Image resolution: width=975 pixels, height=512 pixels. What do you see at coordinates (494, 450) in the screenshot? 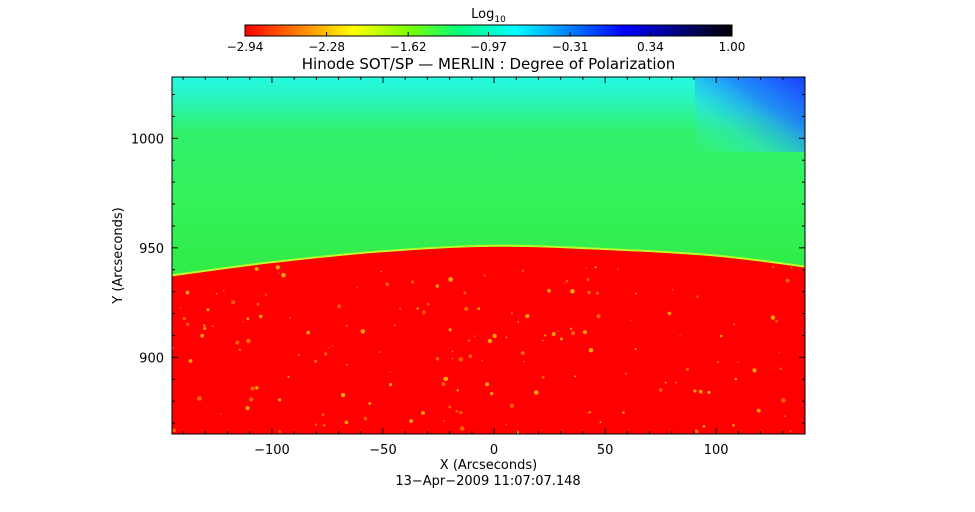
I see `x-tick-label: 0` at bounding box center [494, 450].